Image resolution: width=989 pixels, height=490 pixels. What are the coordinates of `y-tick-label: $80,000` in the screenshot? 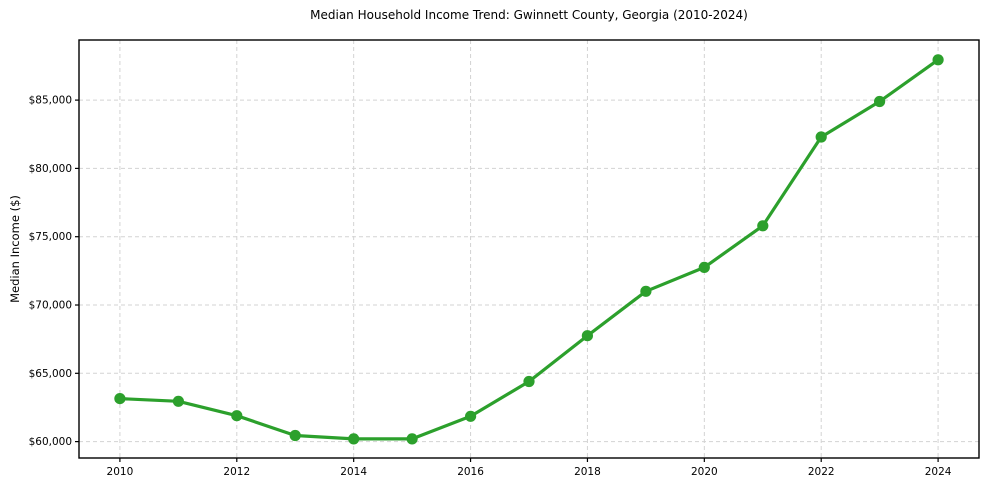 It's located at (50, 169).